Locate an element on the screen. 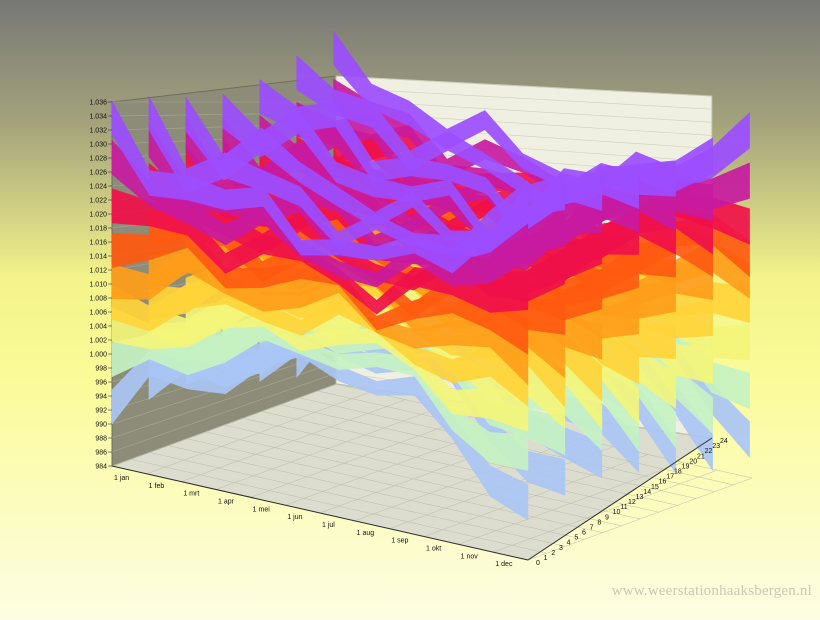 The image size is (820, 620). y-tick-label: 2 is located at coordinates (553, 553).